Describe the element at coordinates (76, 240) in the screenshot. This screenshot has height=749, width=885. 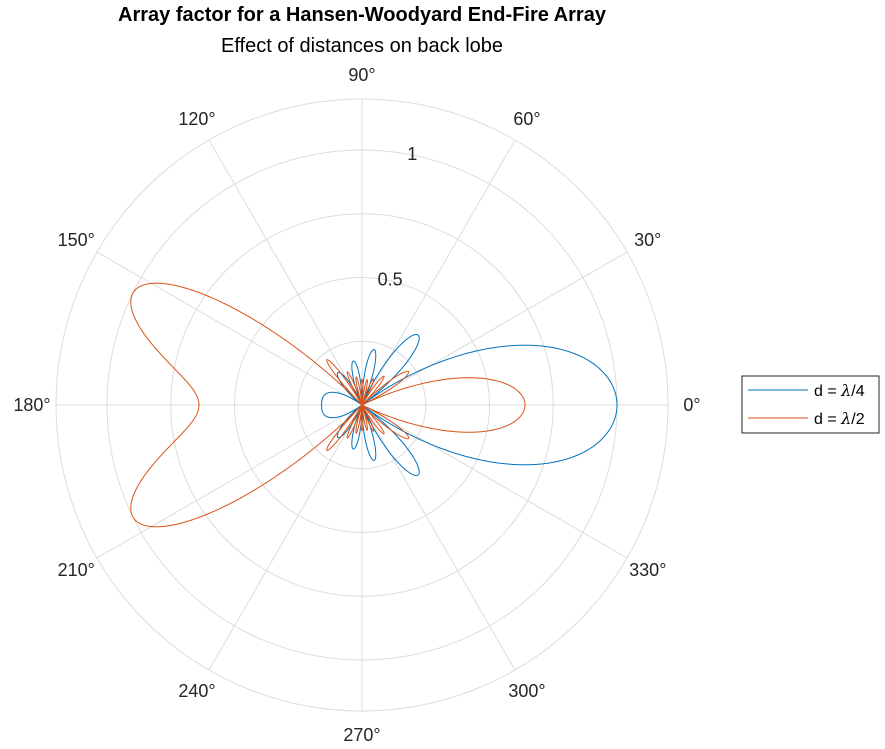
I see `theta-tick-label: 150°` at that location.